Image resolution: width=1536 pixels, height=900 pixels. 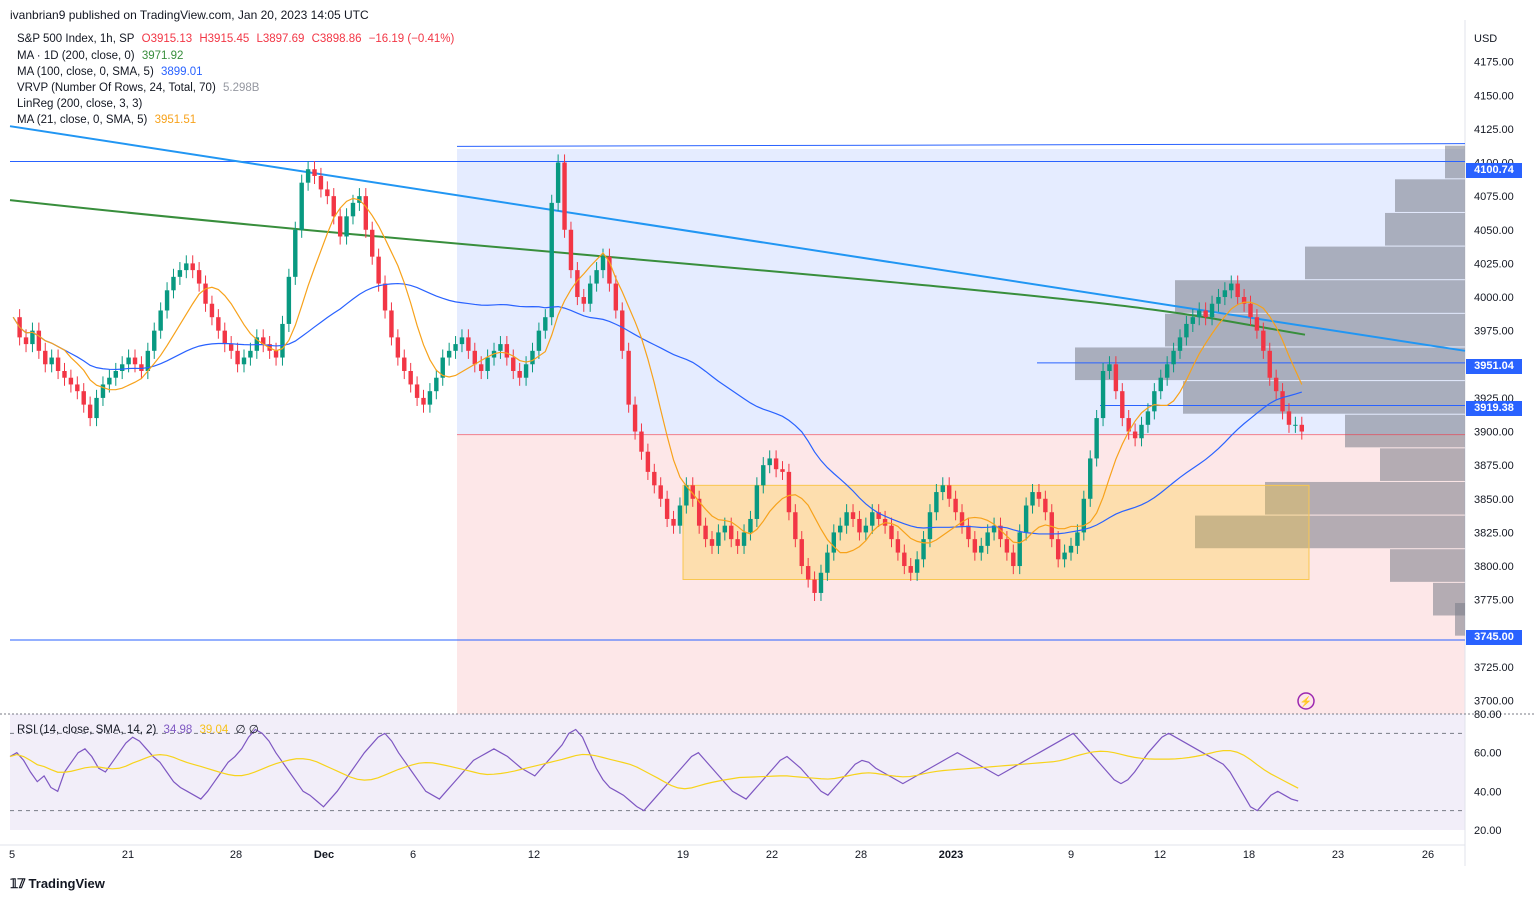 I want to click on rsi-tick-label: 80.00, so click(x=1488, y=715).